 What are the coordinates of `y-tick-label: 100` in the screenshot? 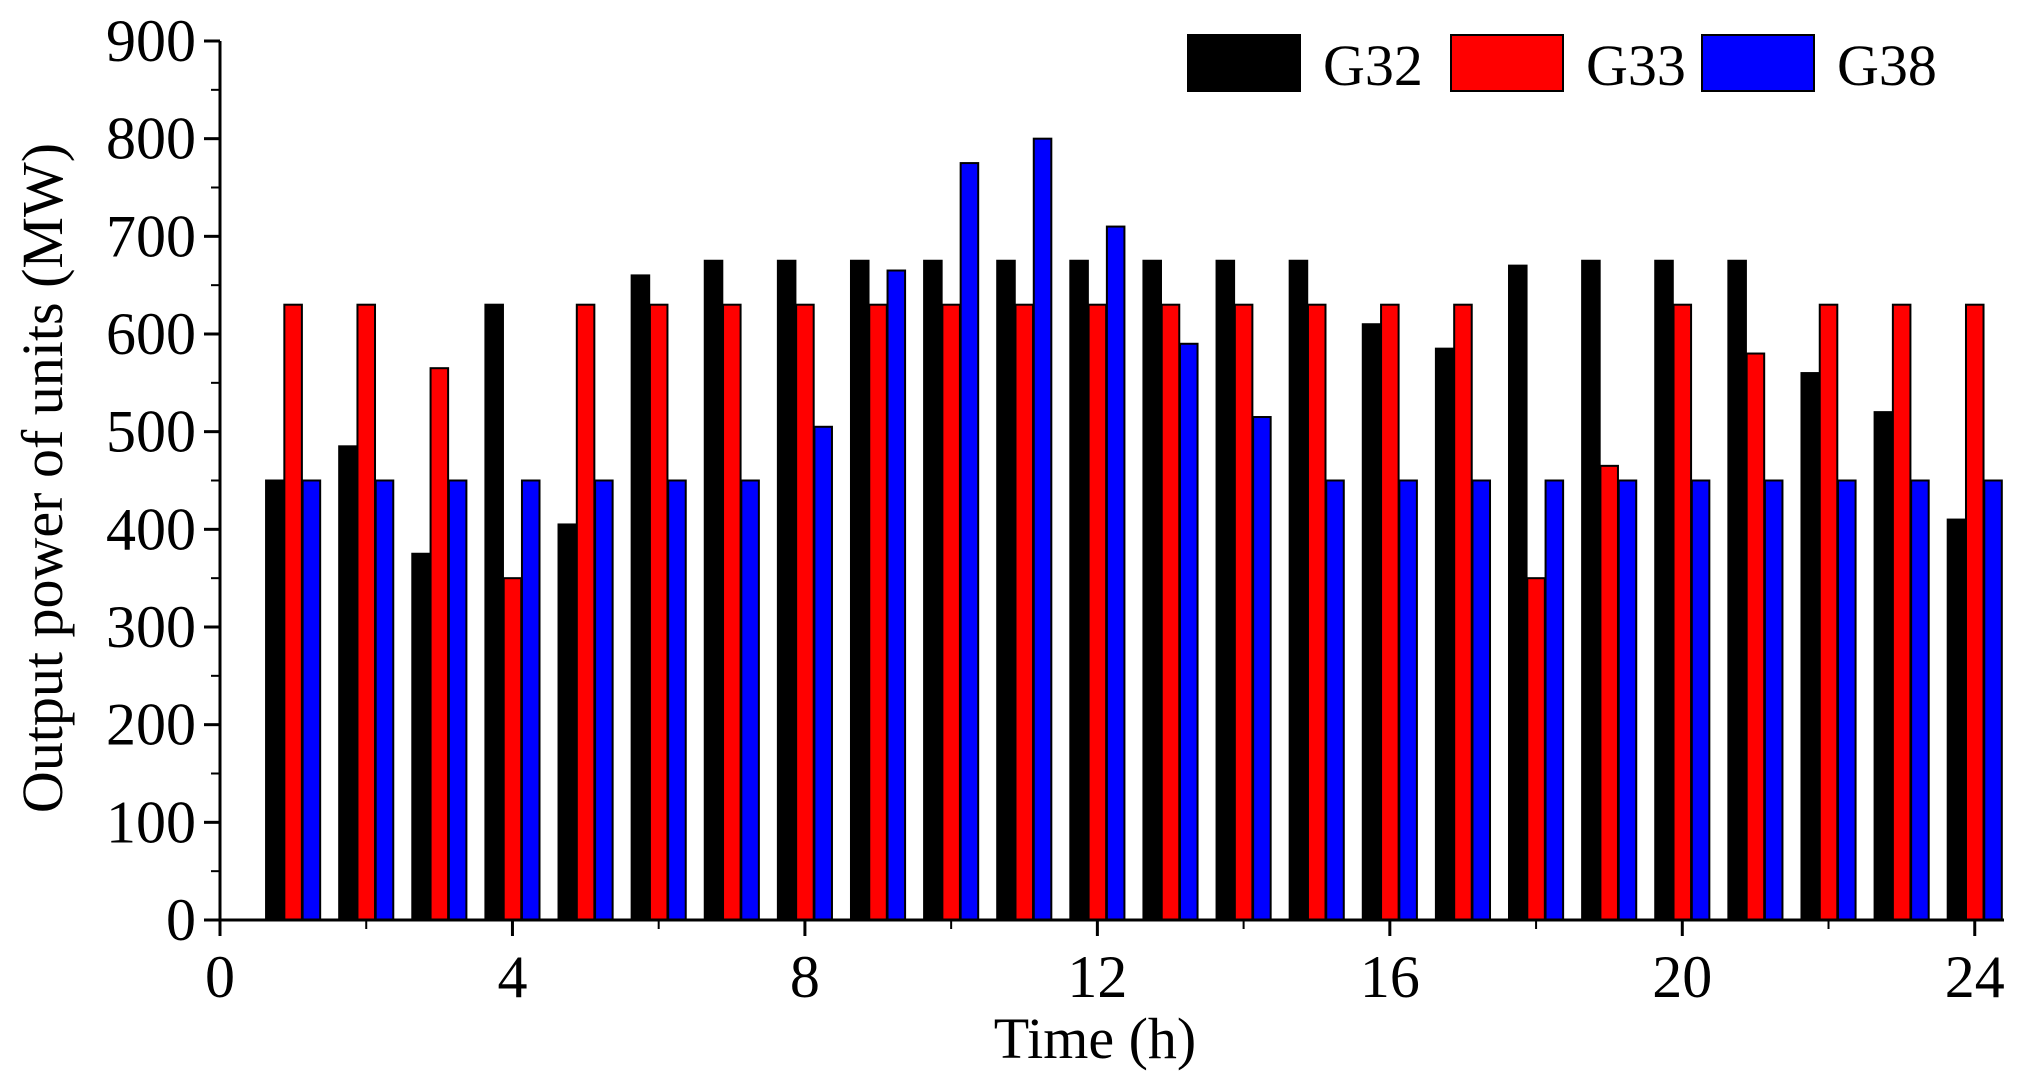 It's located at (151, 822).